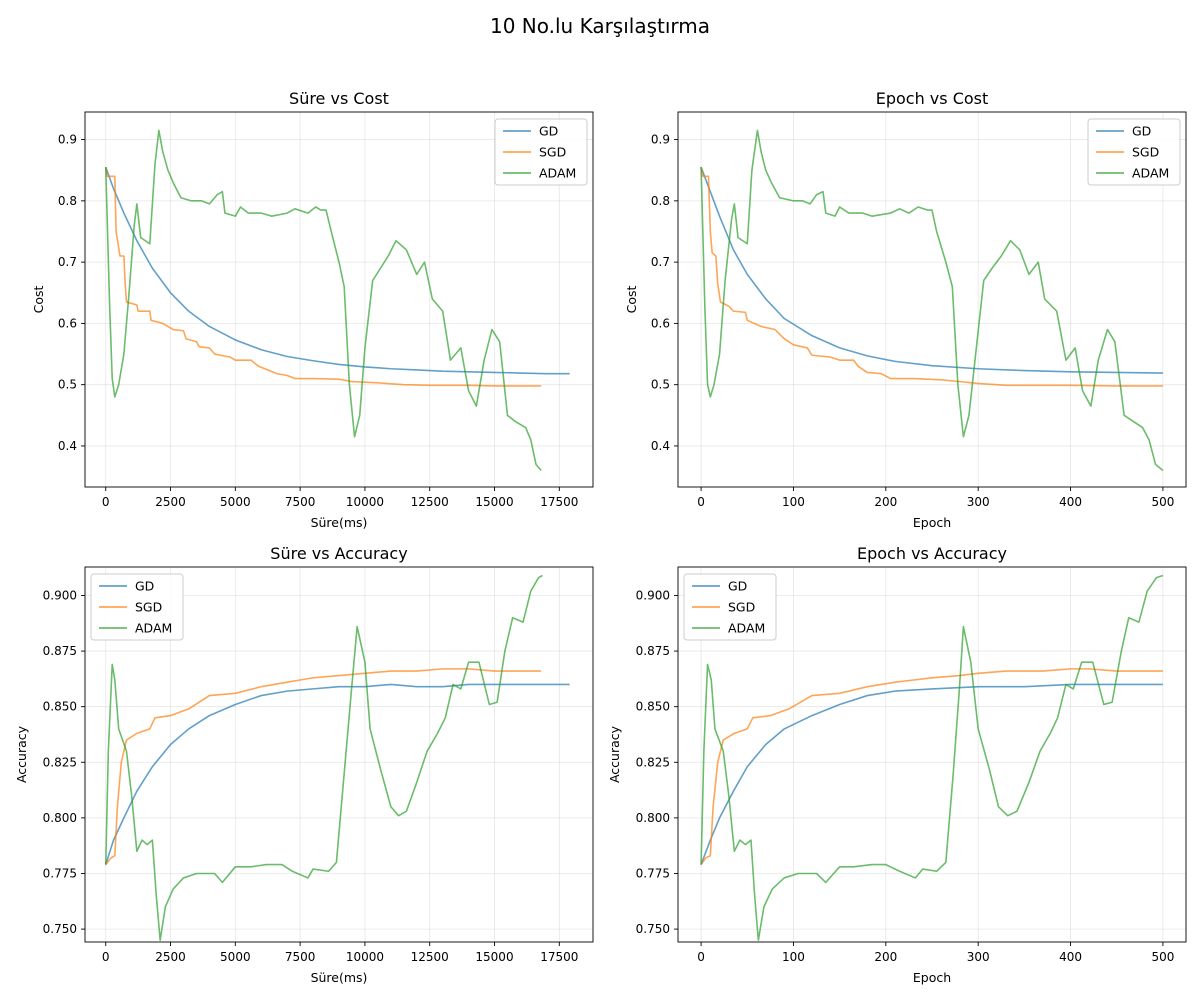 Image resolution: width=1200 pixels, height=1000 pixels. Describe the element at coordinates (793, 502) in the screenshot. I see `x-tick-label: 100` at that location.